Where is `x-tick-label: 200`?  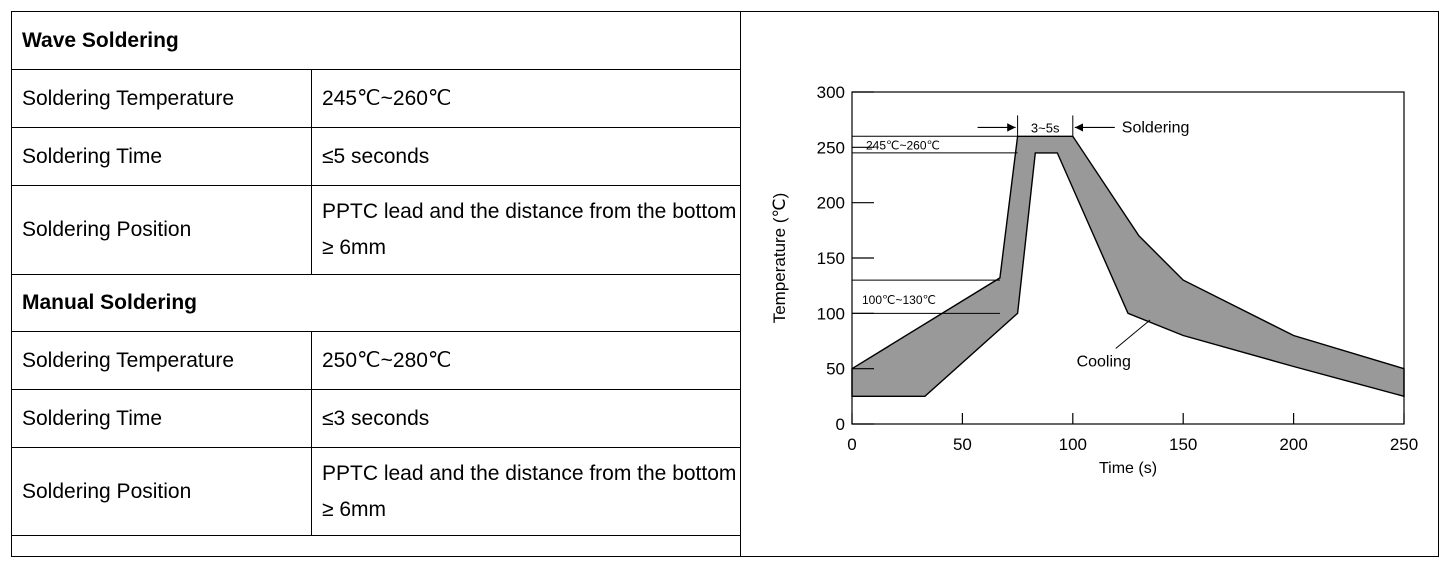 x-tick-label: 200 is located at coordinates (1293, 444).